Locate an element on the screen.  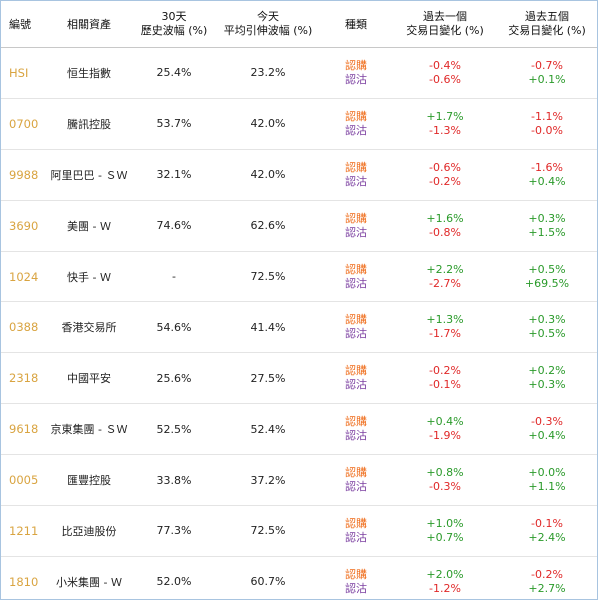
asset-code: 1211 is located at coordinates (24, 531).